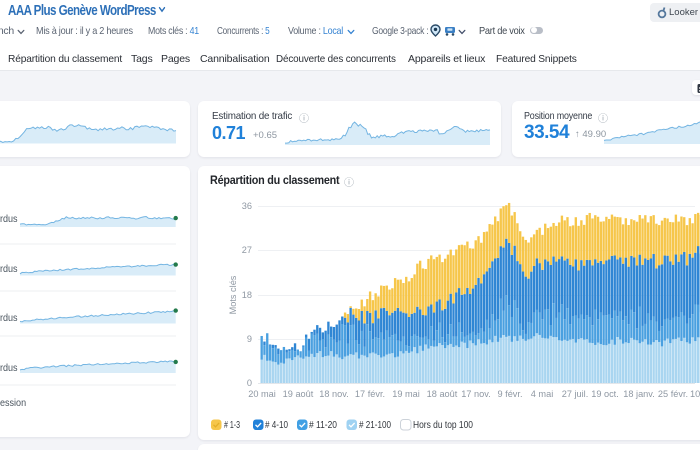 This screenshot has width=700, height=450. Describe the element at coordinates (509, 394) in the screenshot. I see `svg-text: 9 févr.` at that location.